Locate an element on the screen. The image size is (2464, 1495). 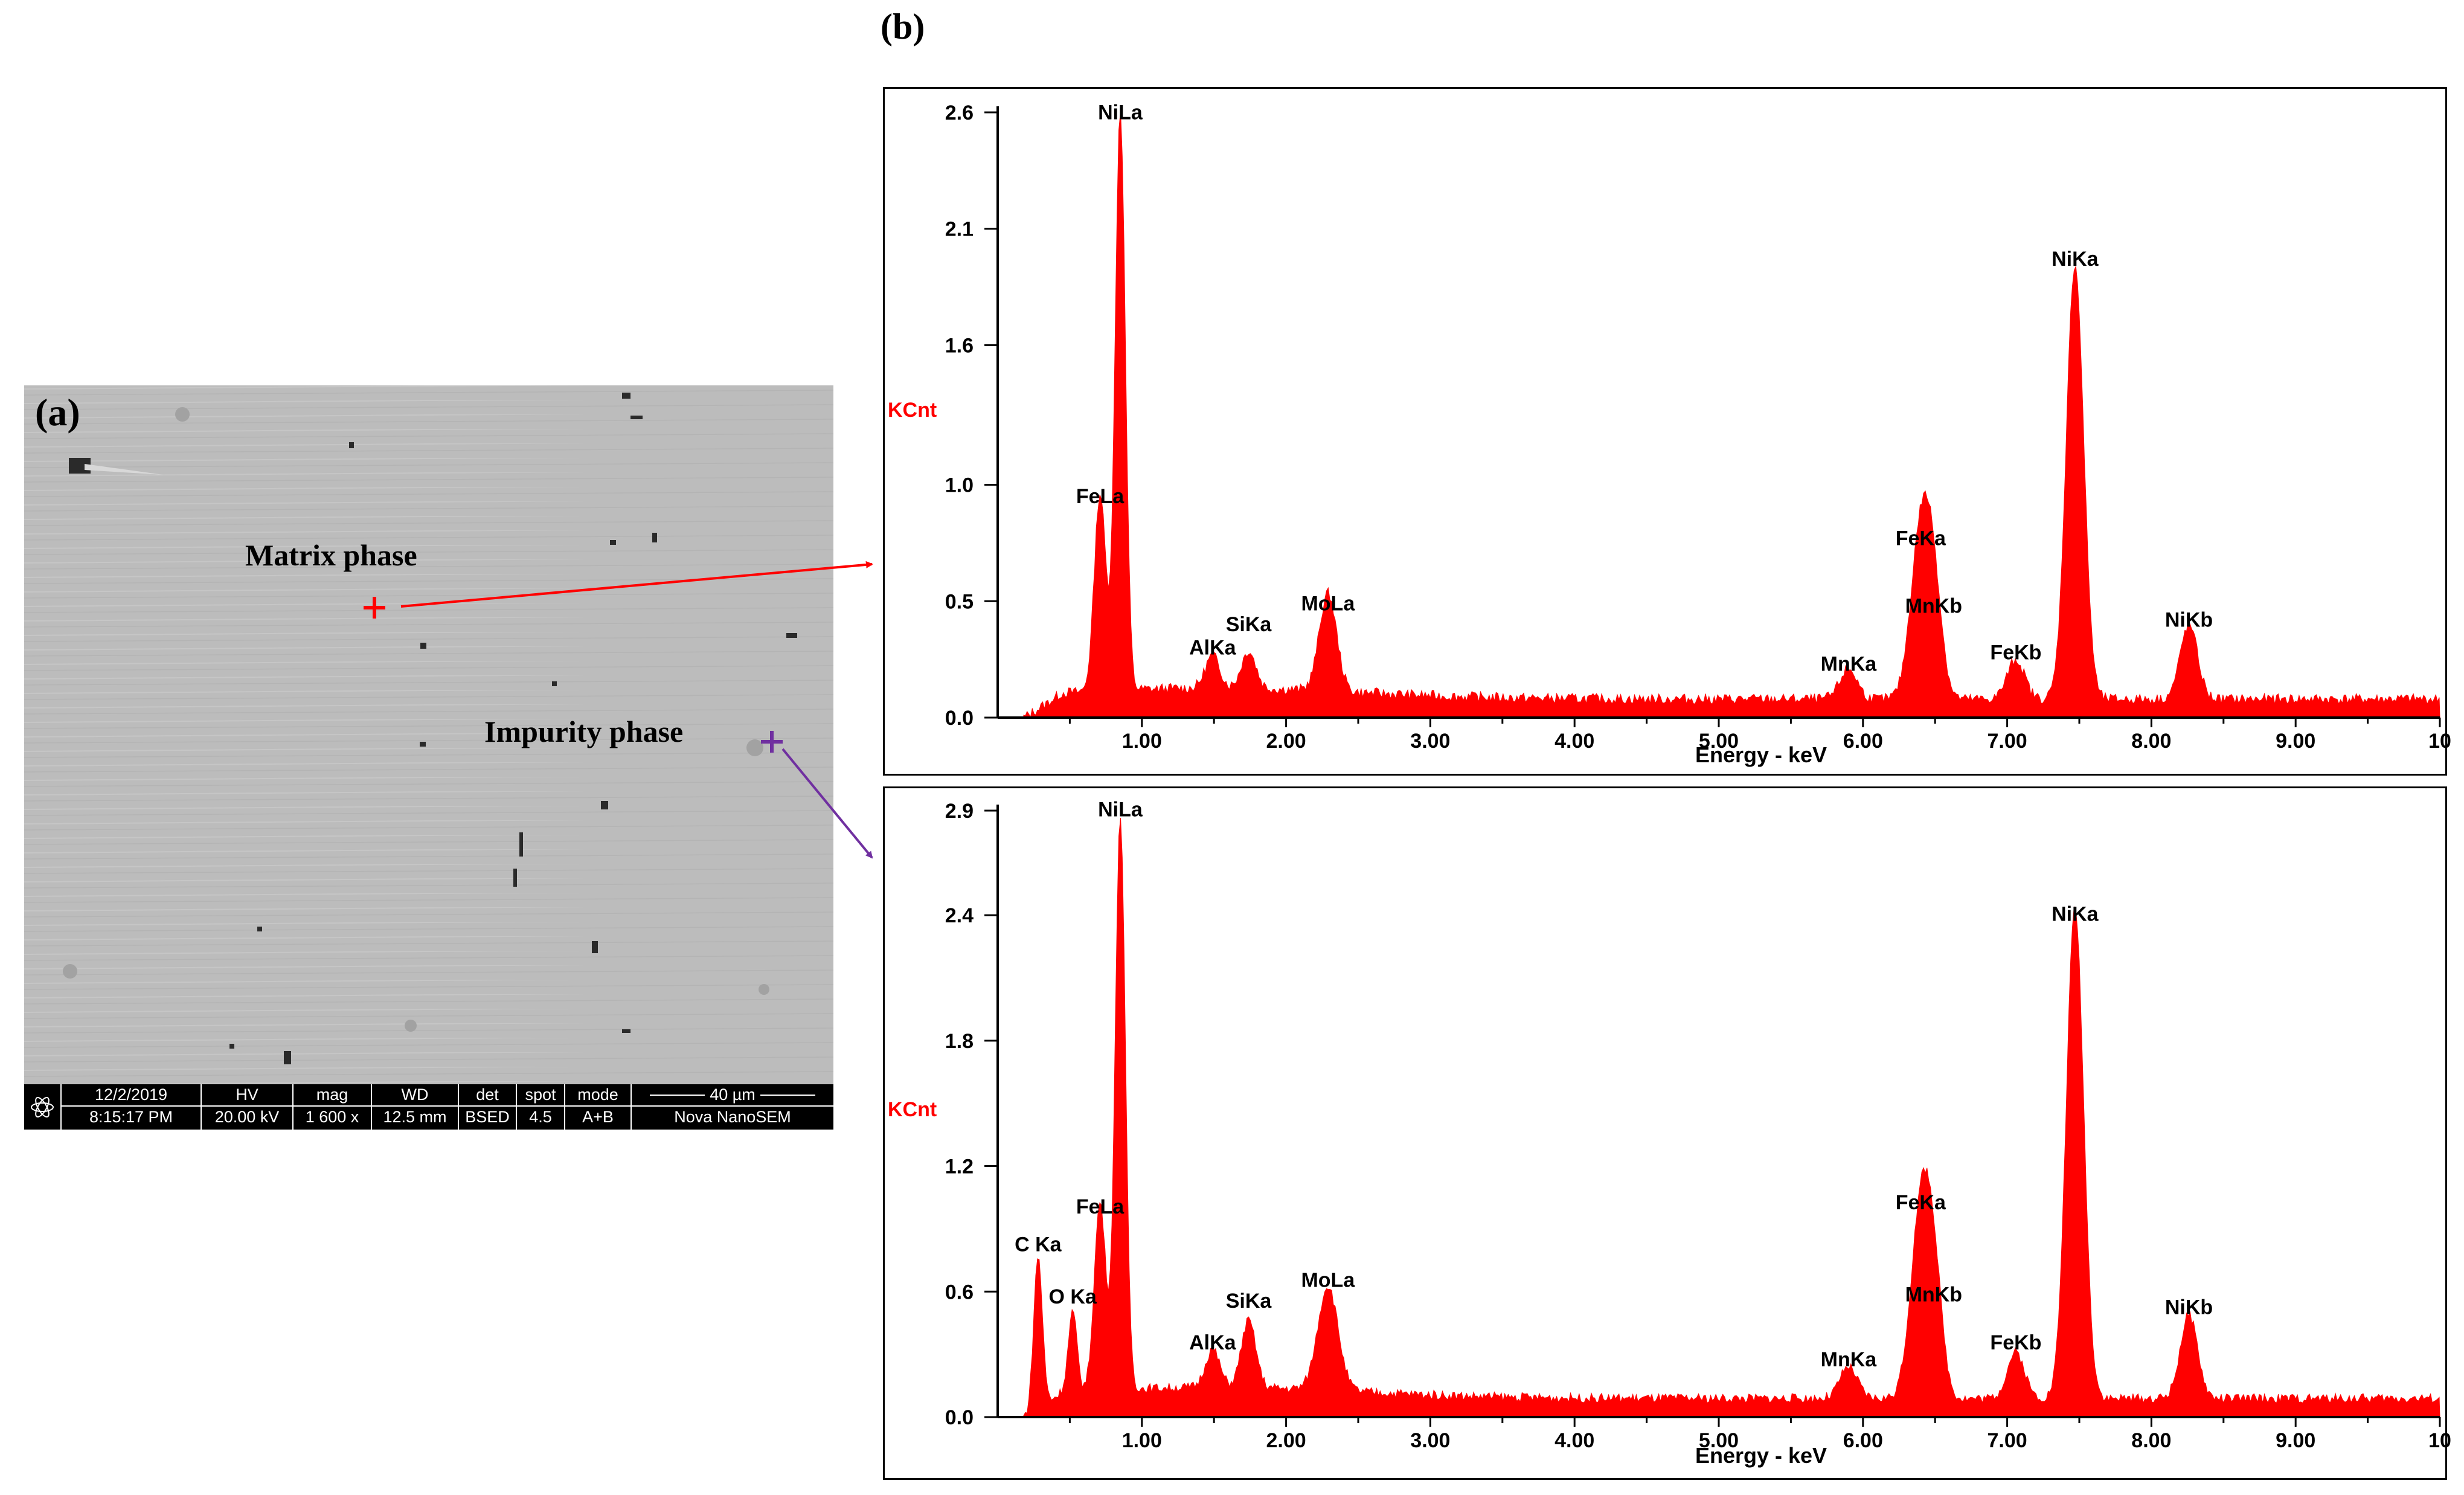
sem-scale-label: 40 µm is located at coordinates (732, 1094).